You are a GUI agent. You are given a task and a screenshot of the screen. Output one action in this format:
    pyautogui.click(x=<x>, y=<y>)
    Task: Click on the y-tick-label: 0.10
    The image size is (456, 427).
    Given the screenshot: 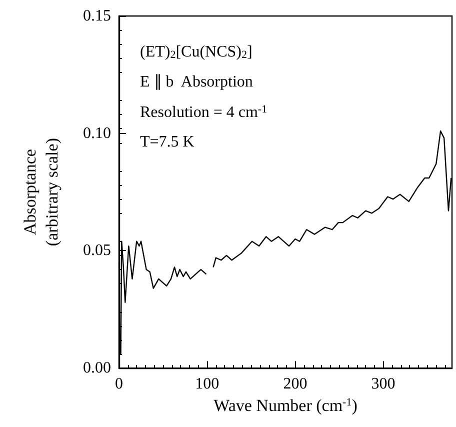 What is the action you would take?
    pyautogui.click(x=97, y=133)
    